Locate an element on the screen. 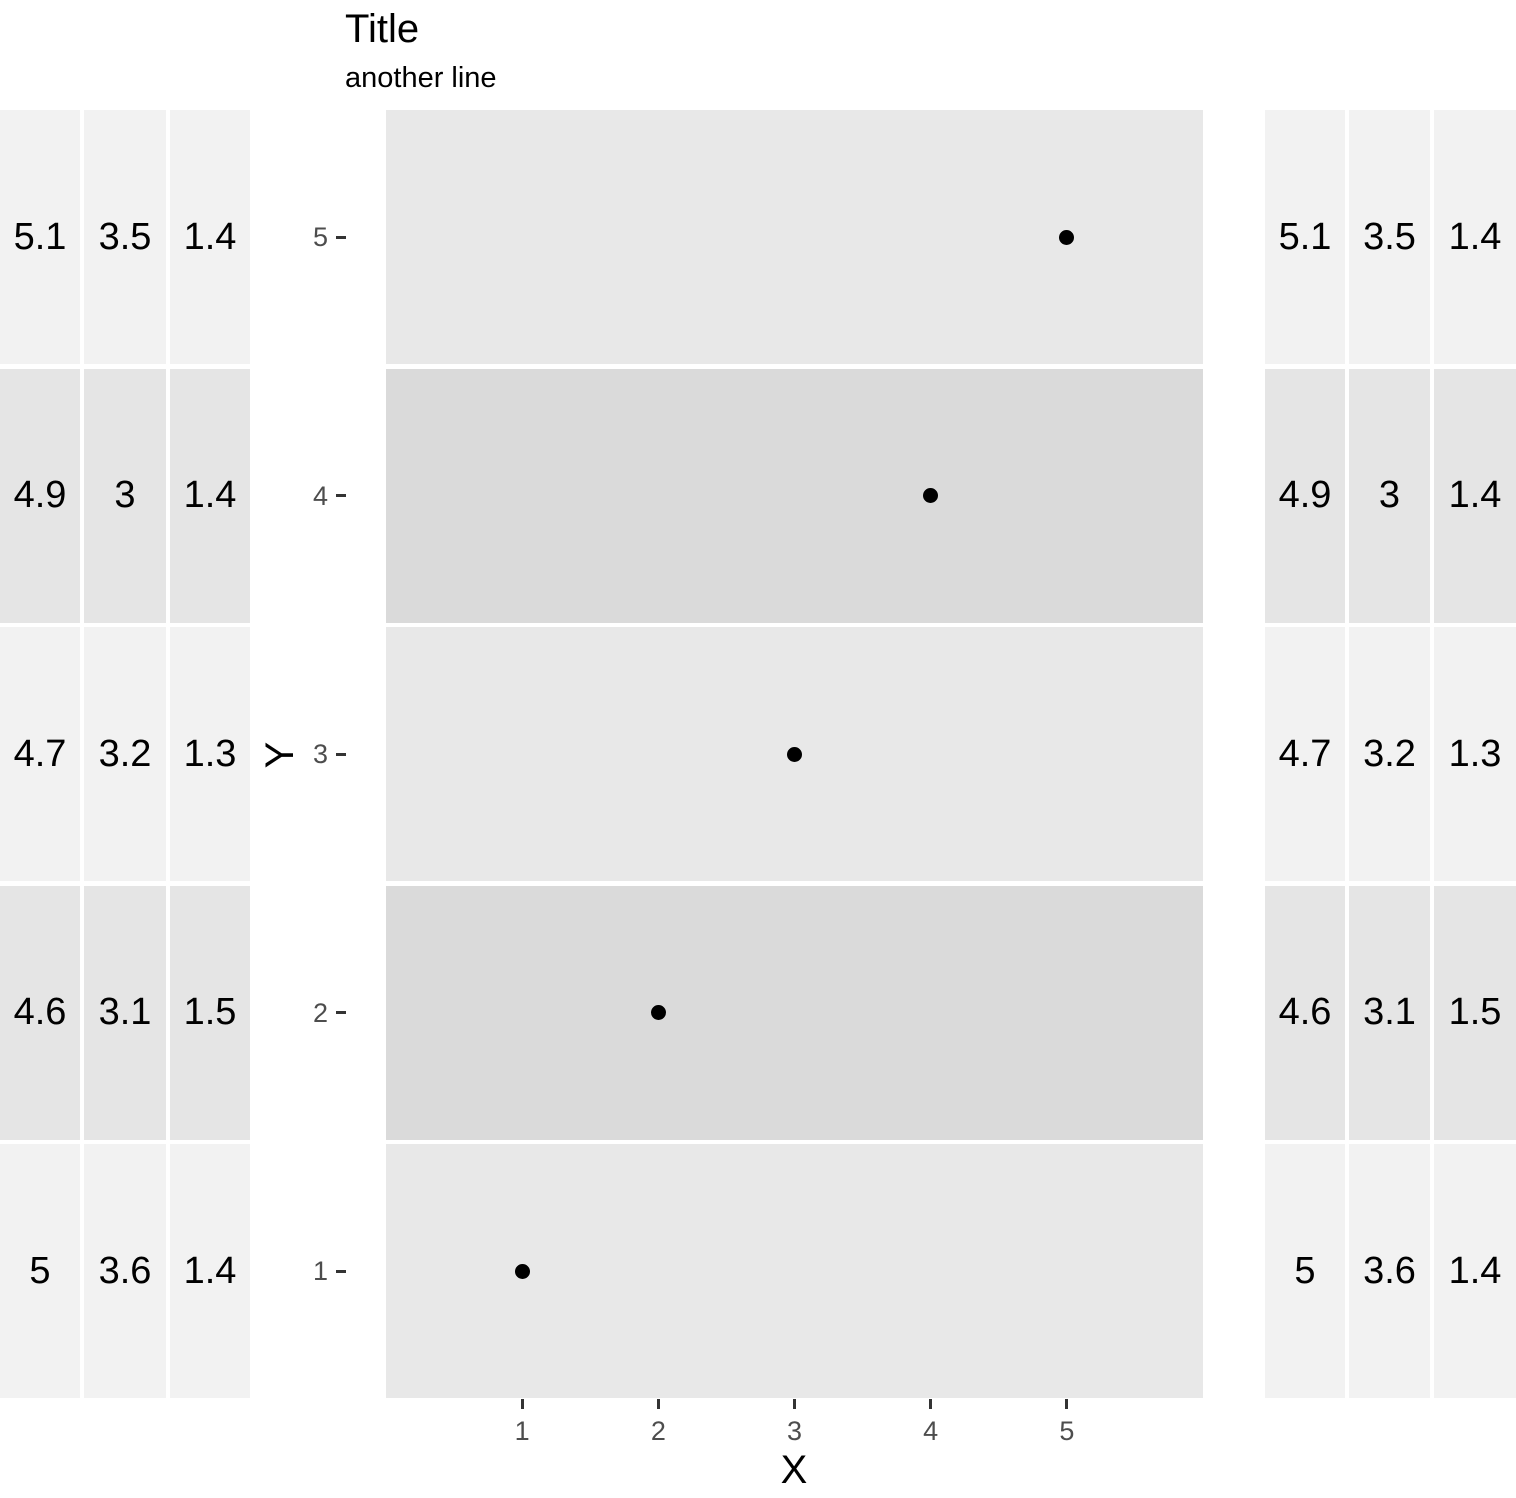 This screenshot has width=1516, height=1498. x-axis-title: X is located at coordinates (794, 1470).